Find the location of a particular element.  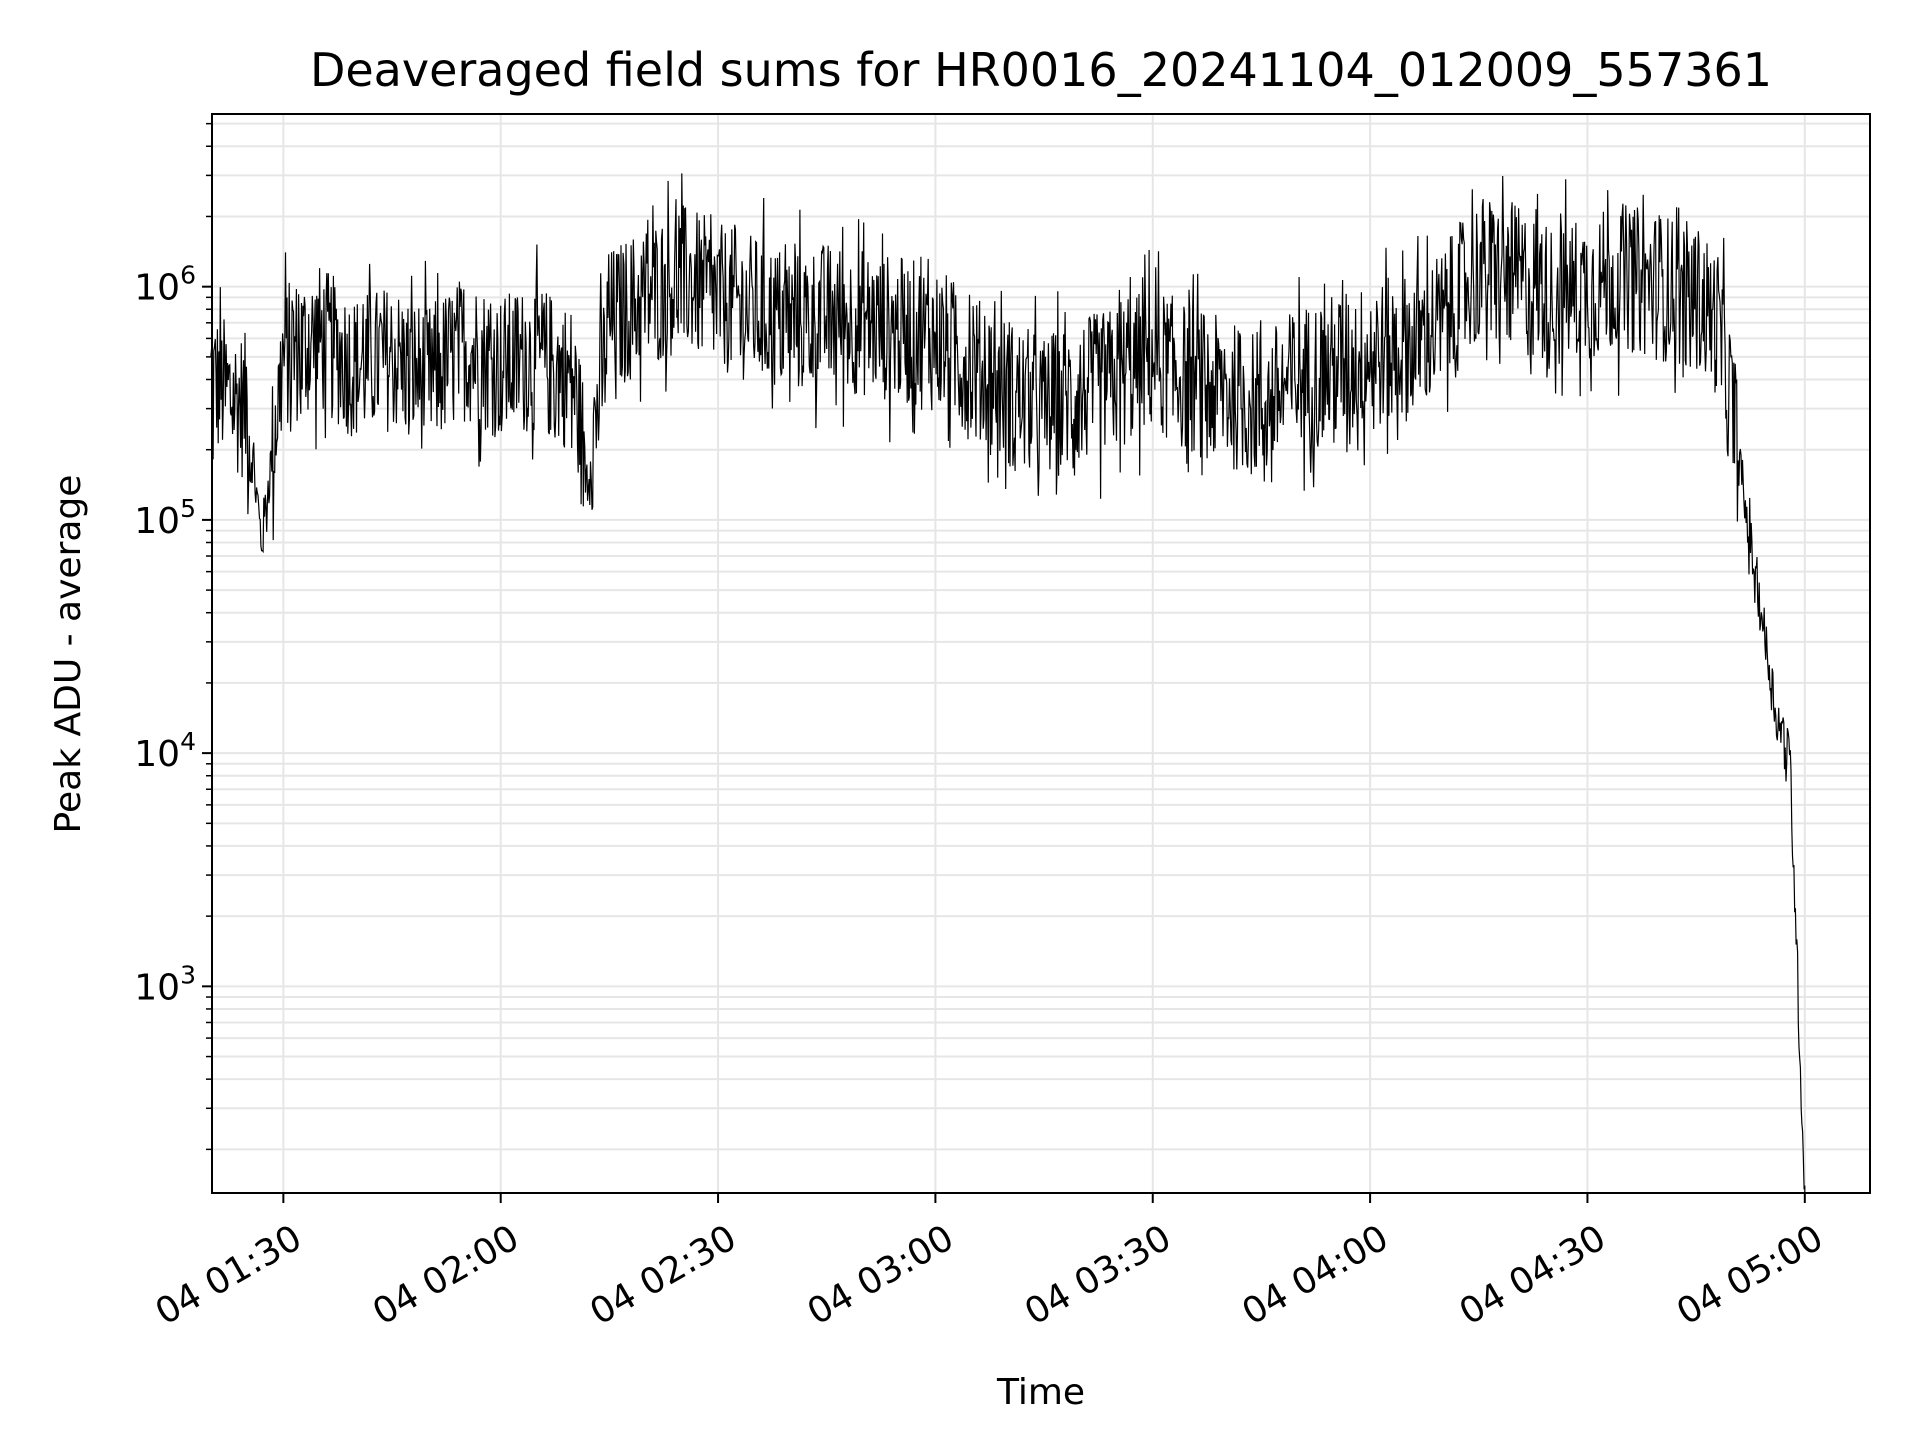

y-tick-label: 10⁶ is located at coordinates (165, 285).